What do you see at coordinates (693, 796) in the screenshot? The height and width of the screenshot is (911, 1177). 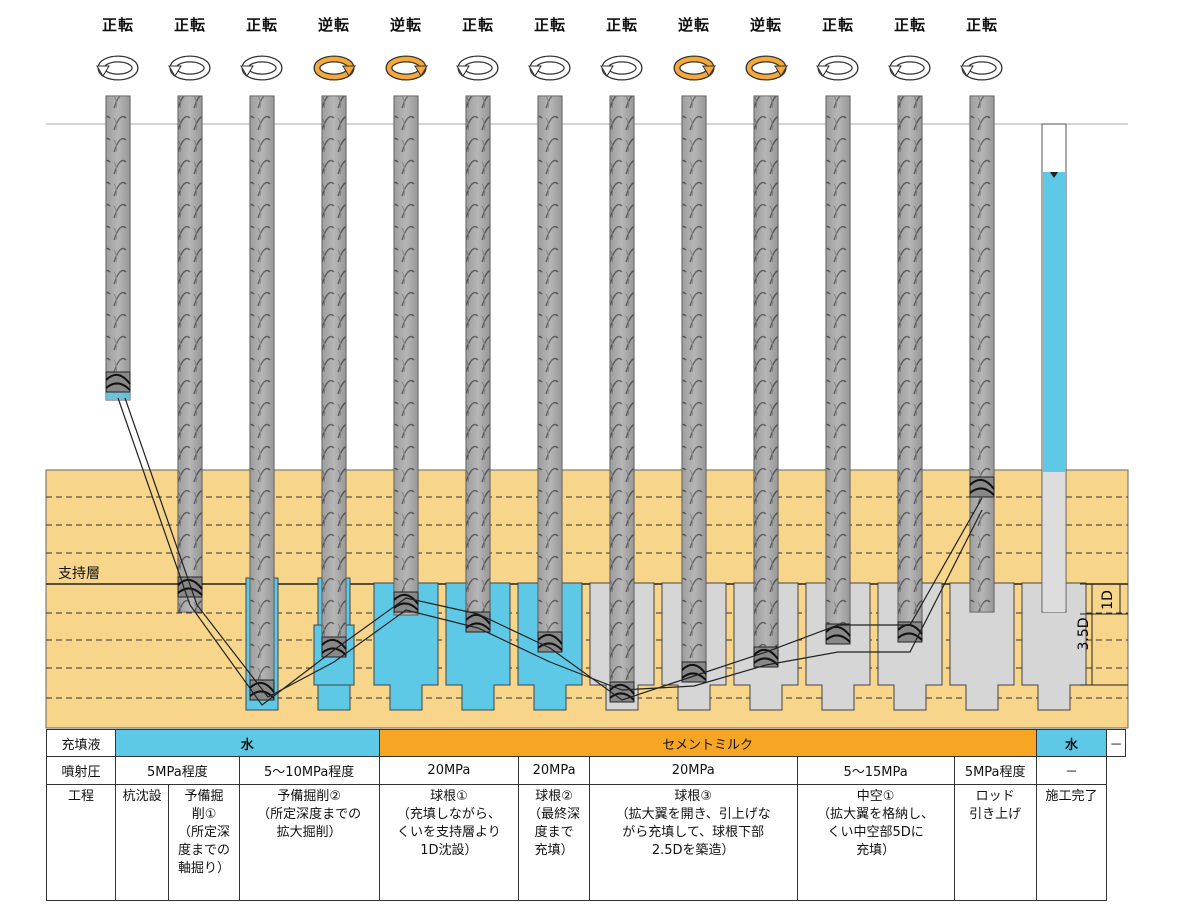 I see `process-line: 球根③` at bounding box center [693, 796].